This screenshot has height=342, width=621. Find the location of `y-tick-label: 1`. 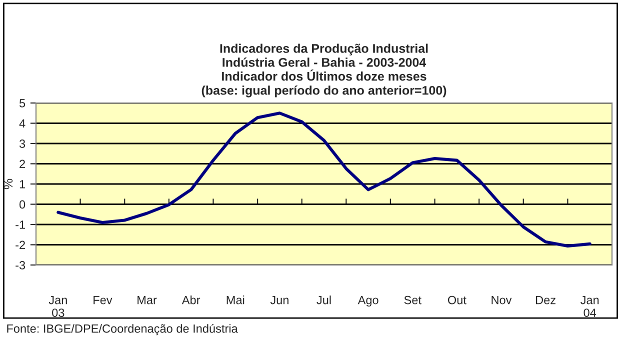

y-tick-label: 1 is located at coordinates (23, 184).